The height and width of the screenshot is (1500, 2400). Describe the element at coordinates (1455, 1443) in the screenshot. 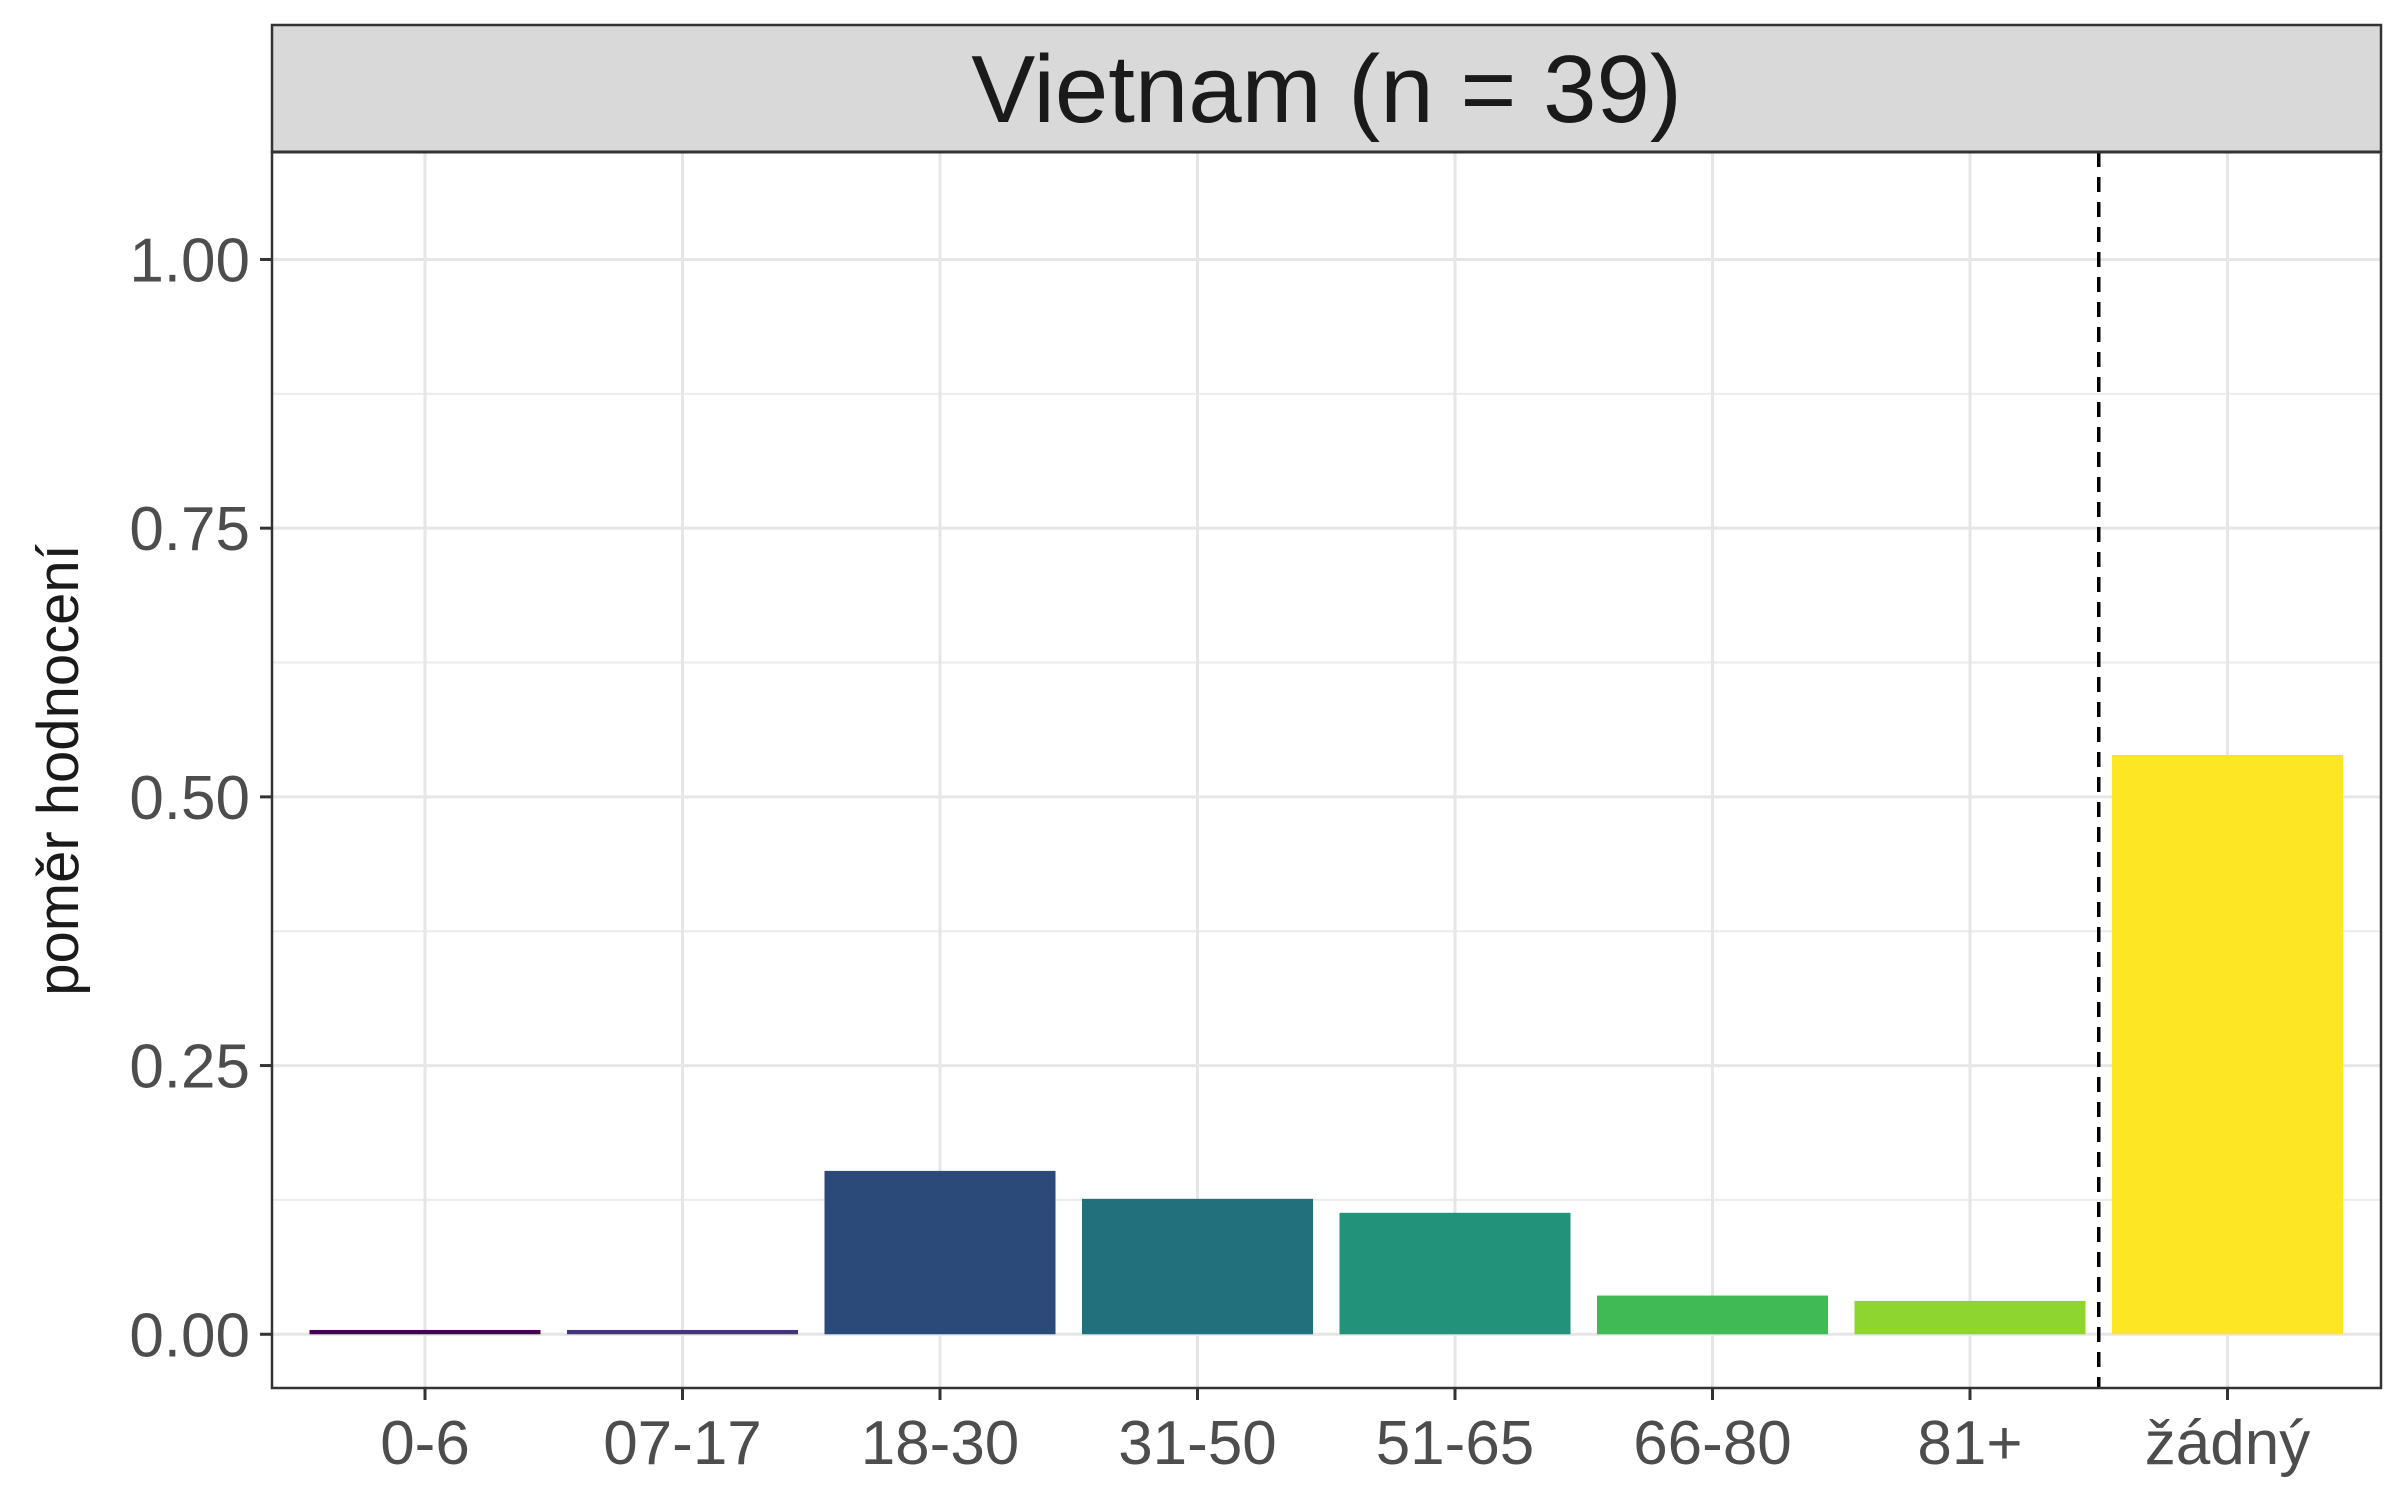

I see `x-tick-label: 51-65` at that location.